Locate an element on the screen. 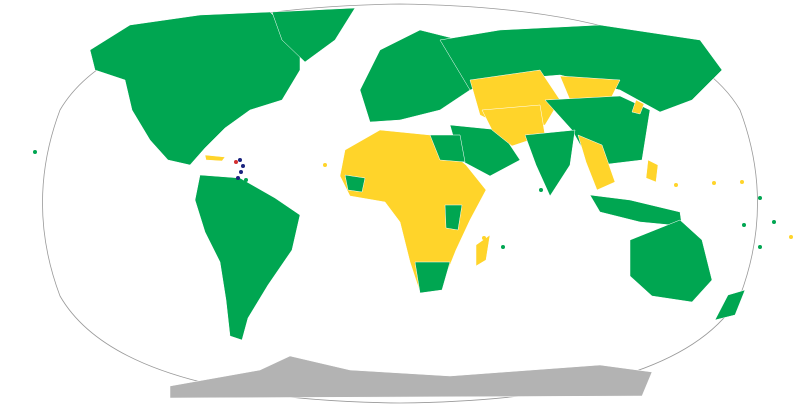 This screenshot has width=800, height=406. region-antarctica is located at coordinates (411, 377).